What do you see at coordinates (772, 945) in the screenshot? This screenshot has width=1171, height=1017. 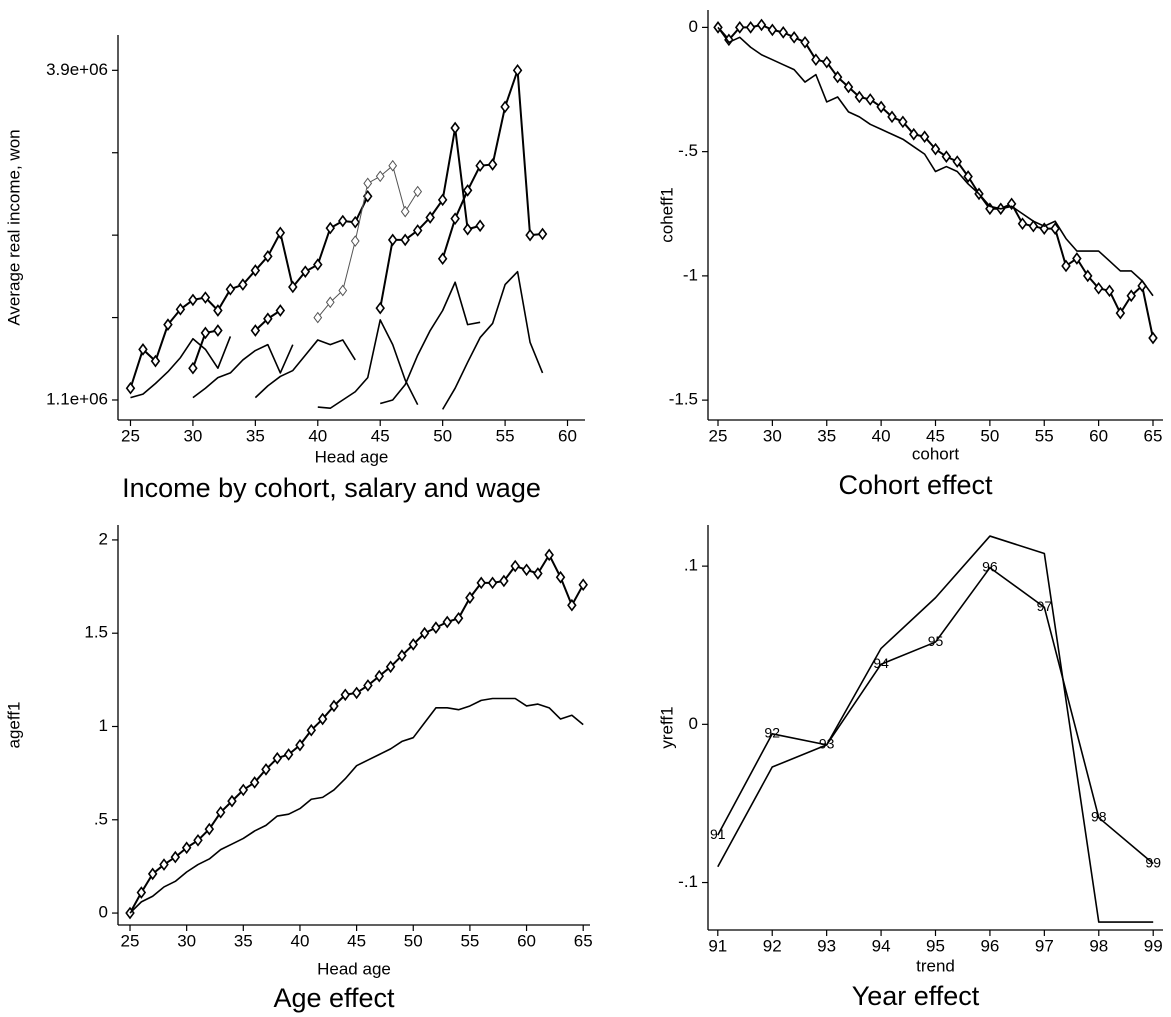 I see `x-tick-label: 92` at bounding box center [772, 945].